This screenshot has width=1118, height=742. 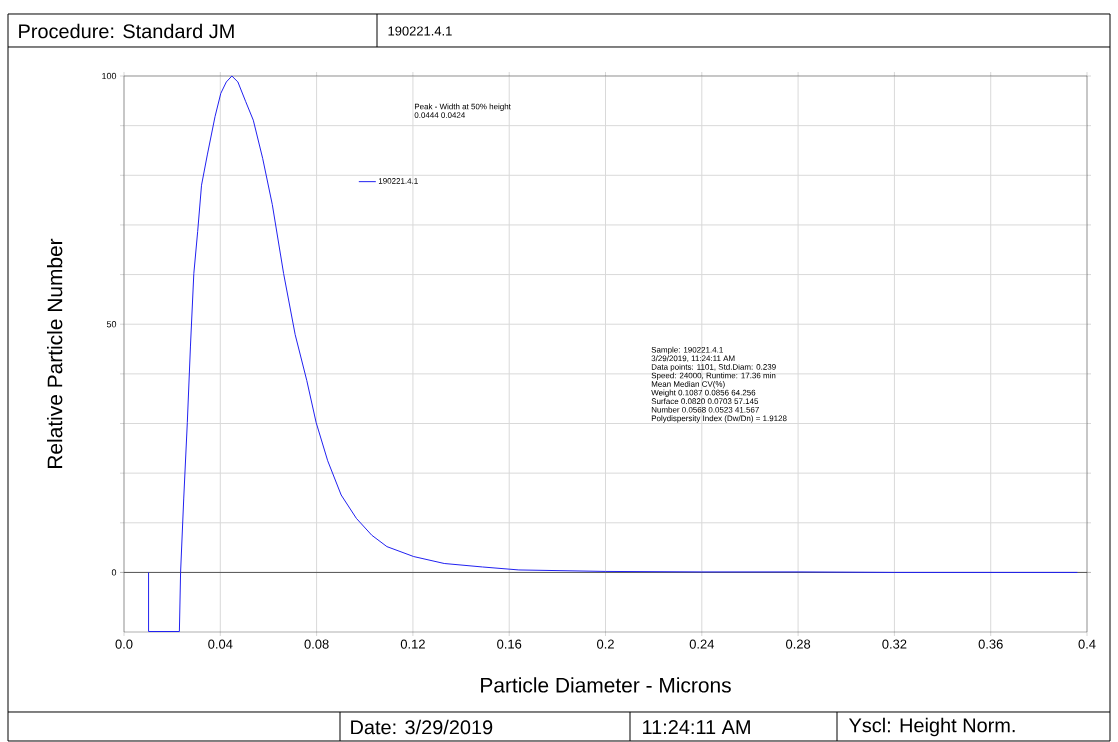 What do you see at coordinates (114, 572) in the screenshot?
I see `y-tick-label: 0` at bounding box center [114, 572].